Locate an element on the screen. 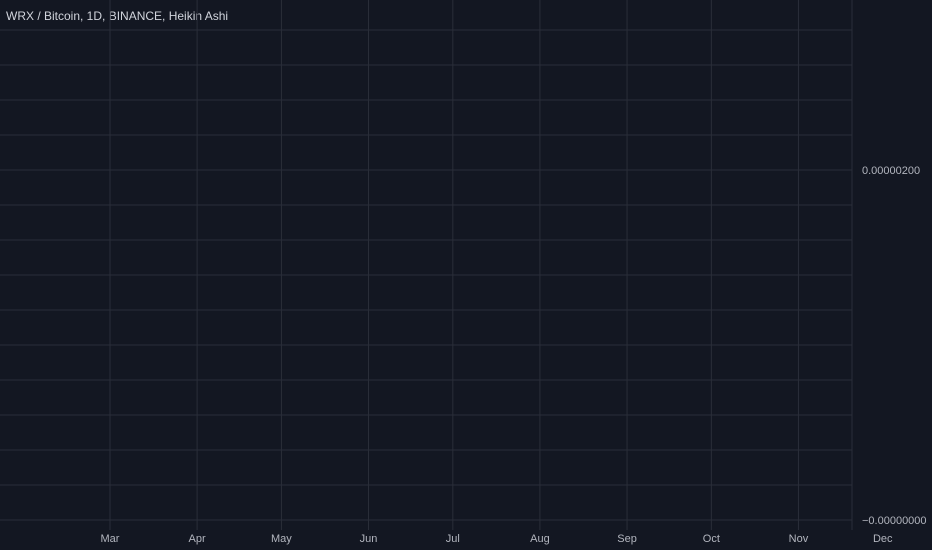 Image resolution: width=932 pixels, height=550 pixels. y-tick-label: −0.00000000 is located at coordinates (894, 521).